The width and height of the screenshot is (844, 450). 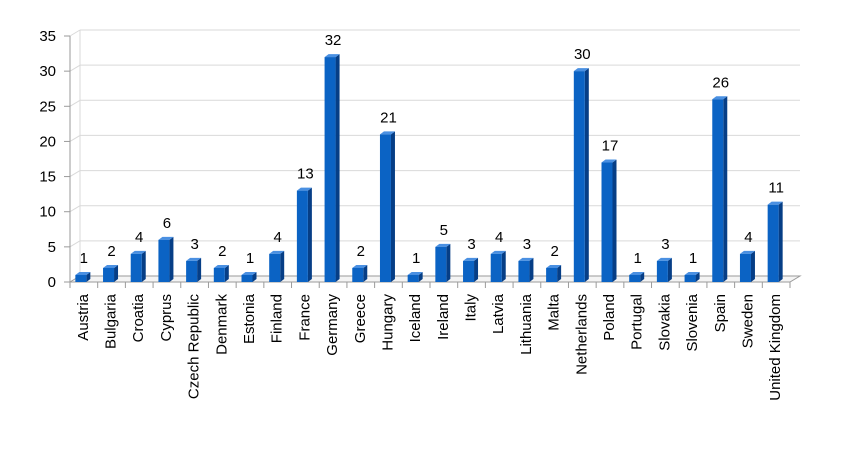 What do you see at coordinates (194, 347) in the screenshot?
I see `x-category-label: Czech Republic` at bounding box center [194, 347].